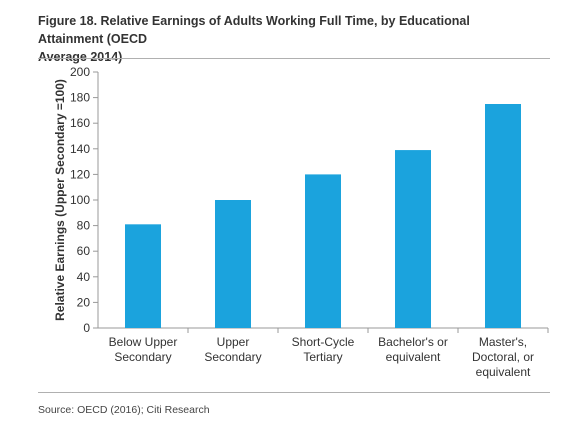  I want to click on bottom-divider, so click(294, 392).